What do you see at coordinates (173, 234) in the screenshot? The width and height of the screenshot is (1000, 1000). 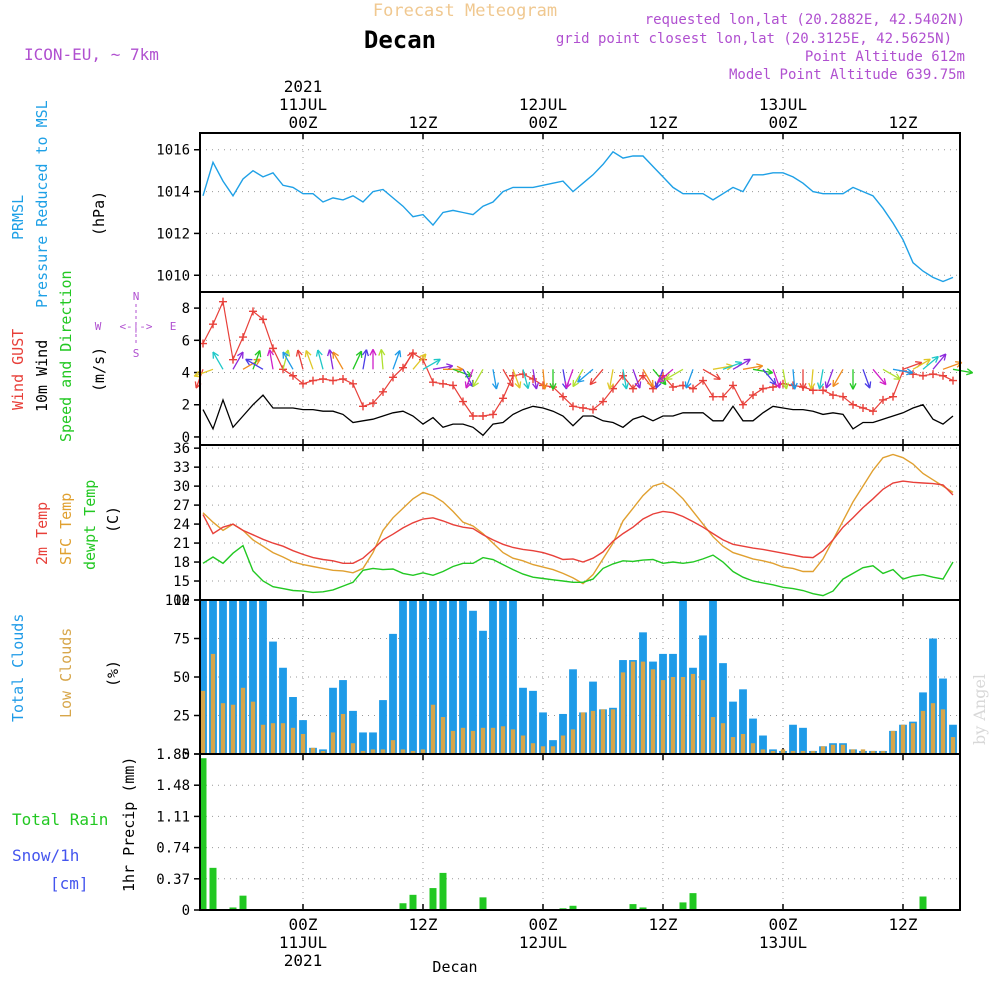 I see `y-tick-label: 1012` at bounding box center [173, 234].